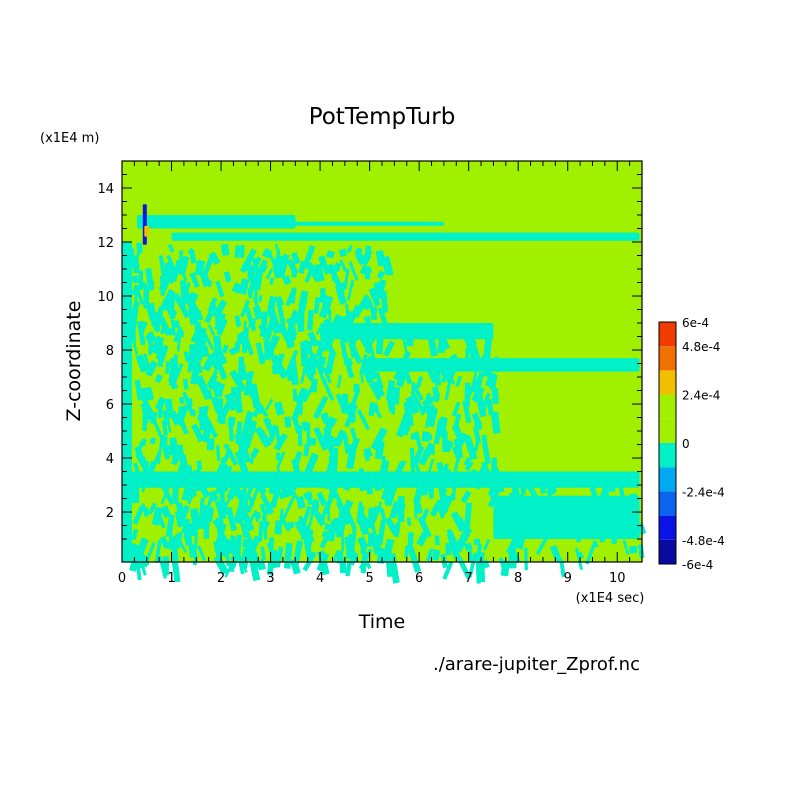 The height and width of the screenshot is (804, 804). I want to click on x-tick-label: 5, so click(369, 578).